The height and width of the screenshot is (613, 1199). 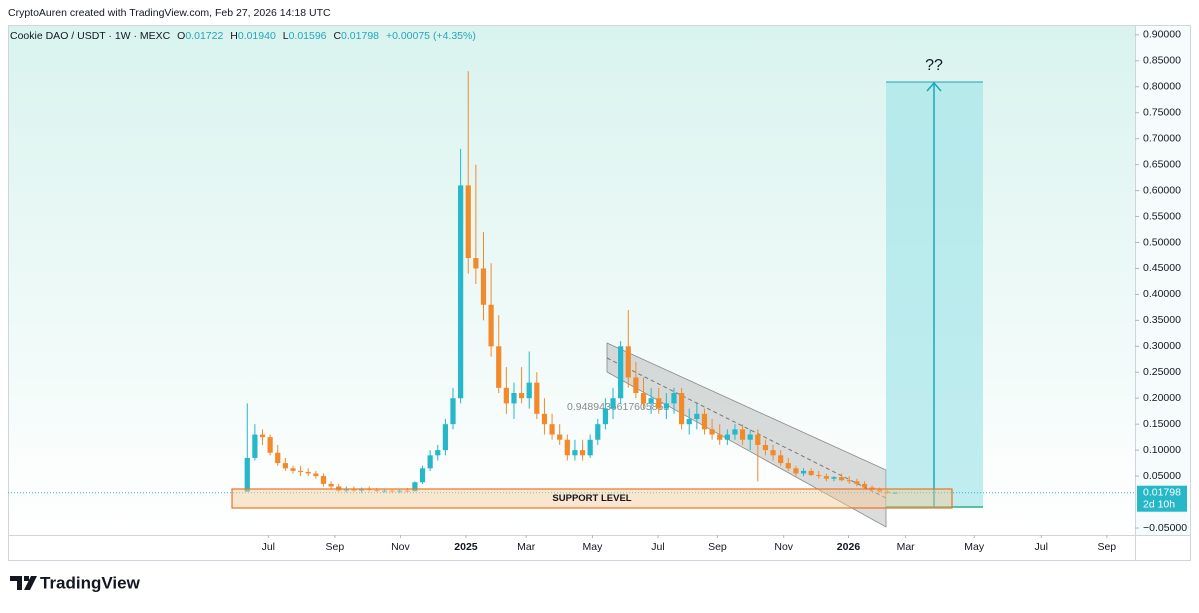 I want to click on y-tick-label: 0.70000, so click(x=1162, y=138).